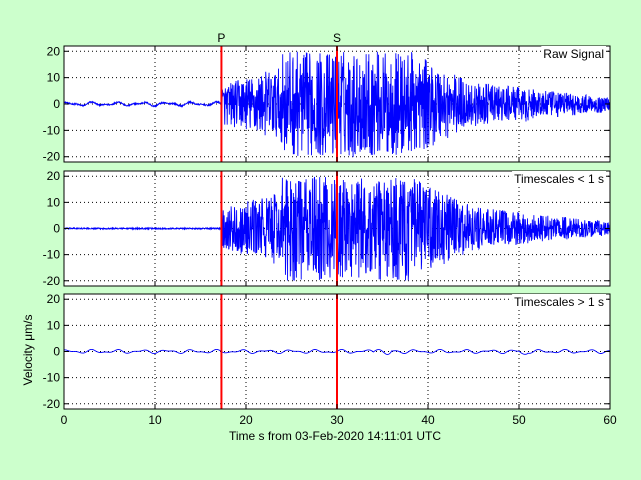 Image resolution: width=641 pixels, height=480 pixels. What do you see at coordinates (337, 420) in the screenshot?
I see `x-tick-label: 30` at bounding box center [337, 420].